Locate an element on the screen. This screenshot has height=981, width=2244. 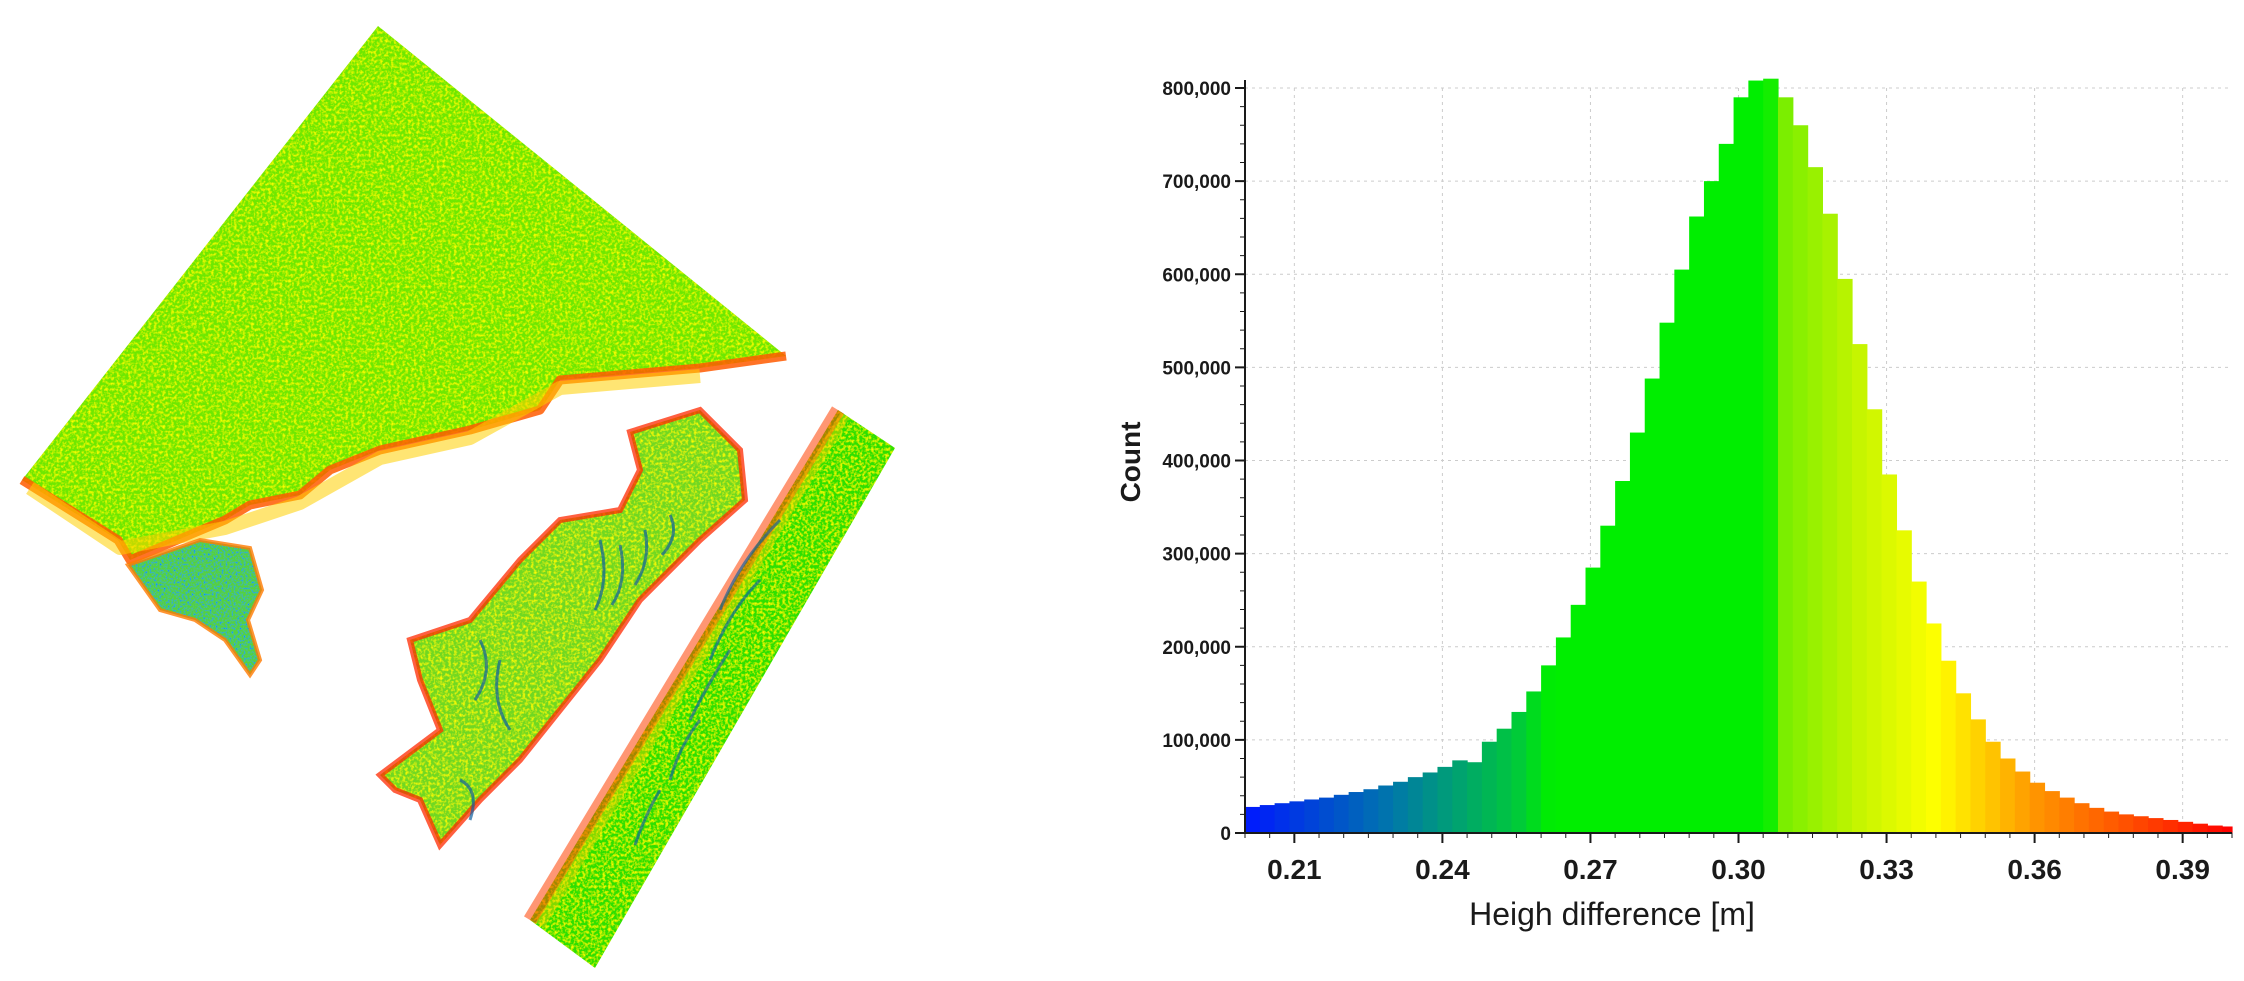
map-right-strip is located at coordinates (712, 689).